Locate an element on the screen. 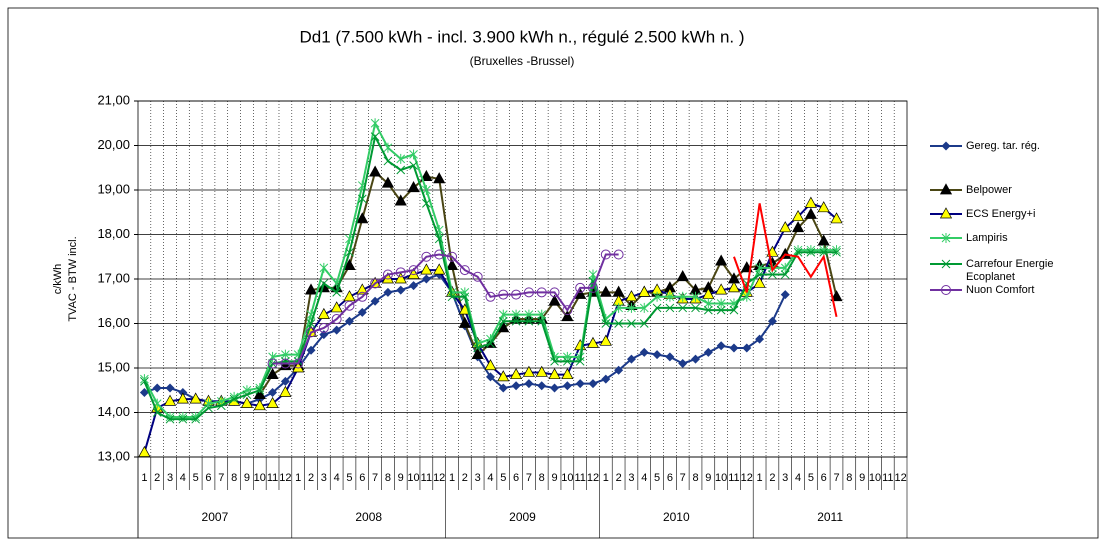 This screenshot has height=546, width=1107. x-tick-label: 11 is located at coordinates (579, 478).